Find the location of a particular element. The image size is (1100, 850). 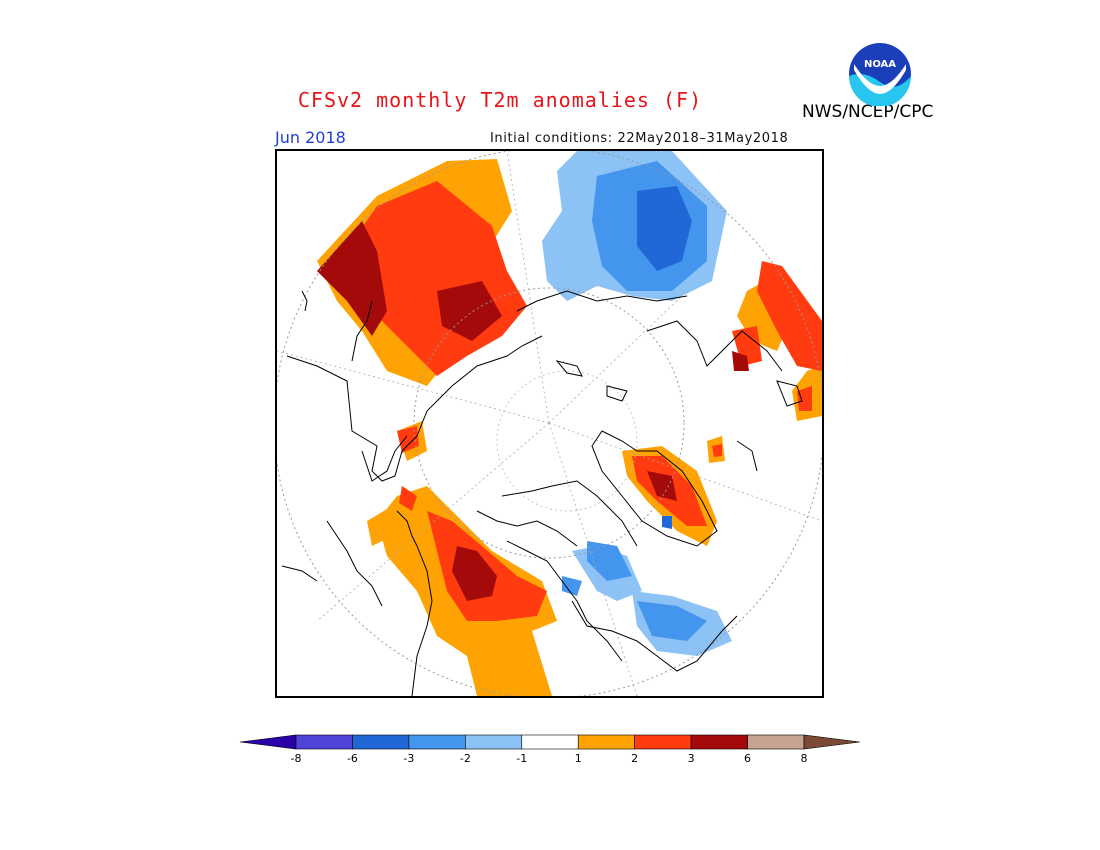

latitude-circle-inner is located at coordinates (567, 441).